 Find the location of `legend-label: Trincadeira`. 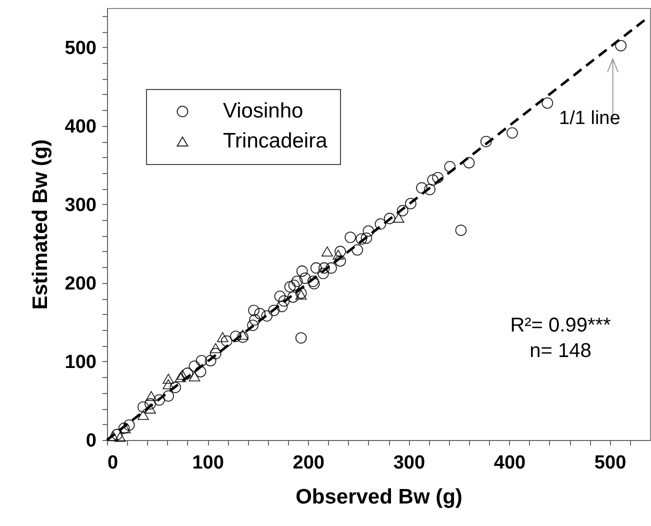

legend-label: Trincadeira is located at coordinates (275, 141).